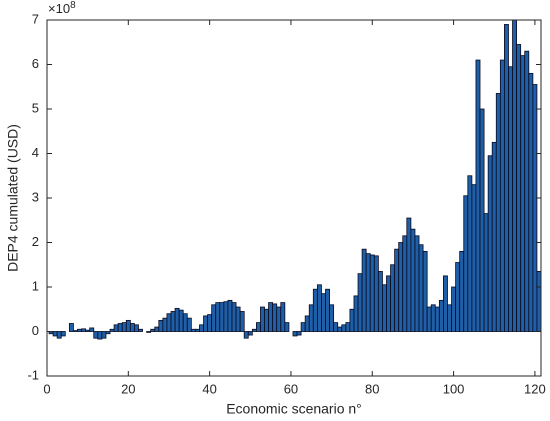  I want to click on x-tick-label: 120, so click(535, 388).